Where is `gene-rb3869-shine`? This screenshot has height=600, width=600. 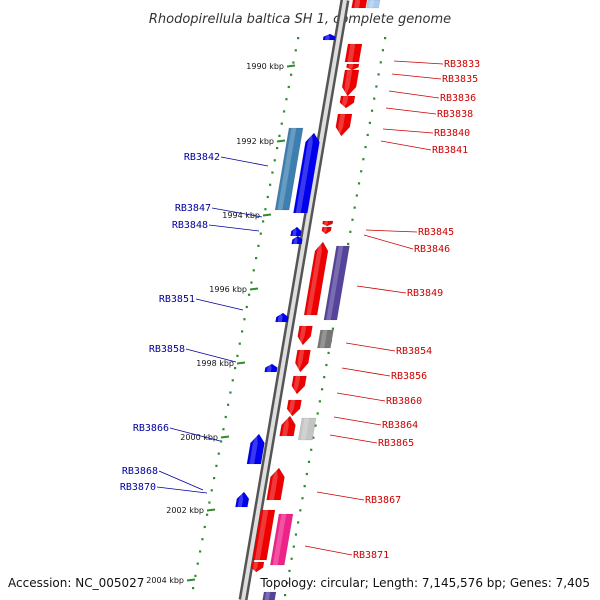 gene-rb3869-shine is located at coordinates (261, 535).